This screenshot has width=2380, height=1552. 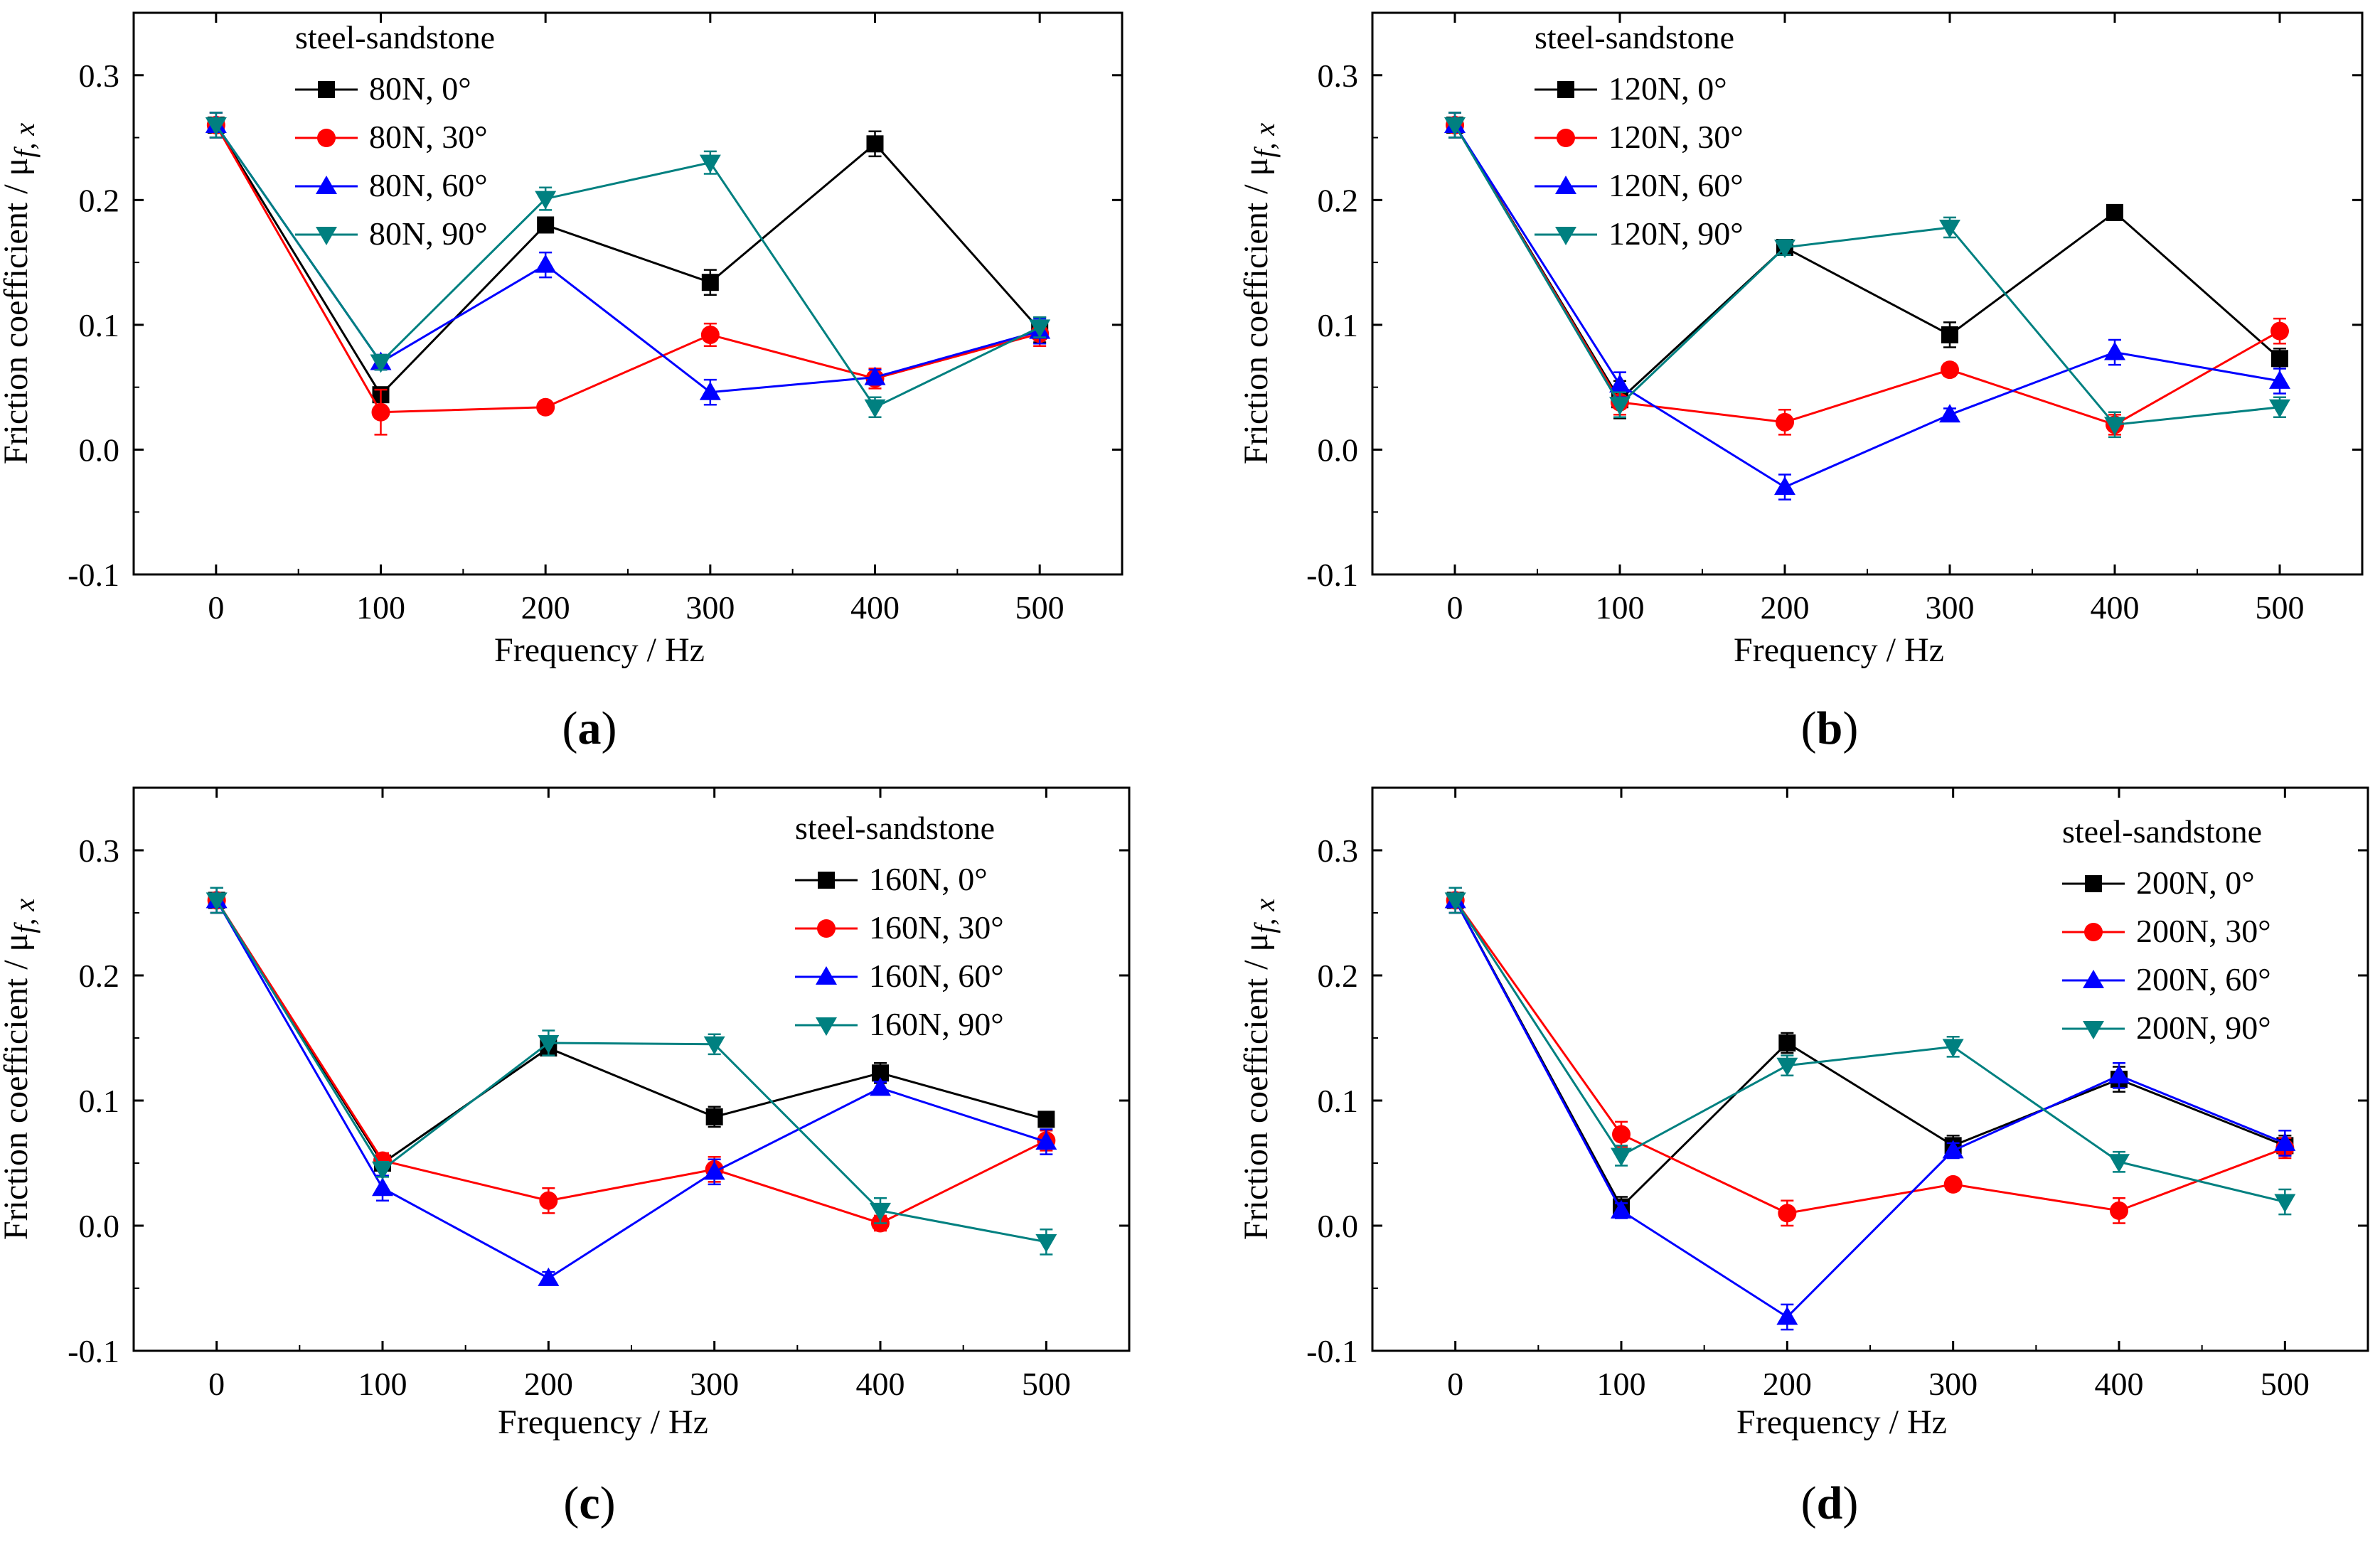 I want to click on legend-entry: 80N, 60°, so click(x=429, y=185).